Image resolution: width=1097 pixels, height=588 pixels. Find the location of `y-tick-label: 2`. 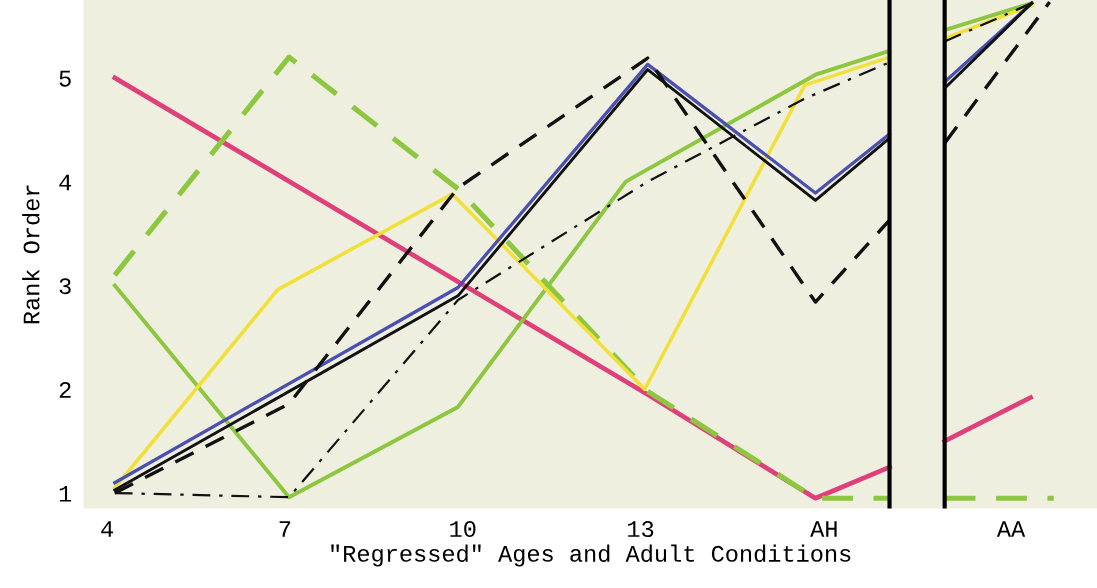

y-tick-label: 2 is located at coordinates (65, 390).